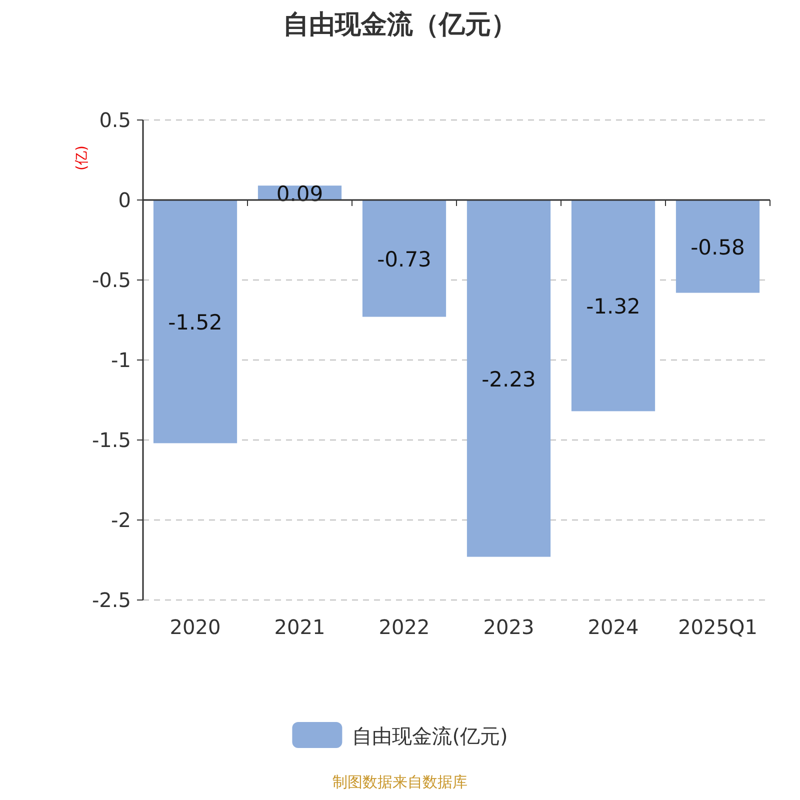  I want to click on y-tick-label: -1.5, so click(111, 440).